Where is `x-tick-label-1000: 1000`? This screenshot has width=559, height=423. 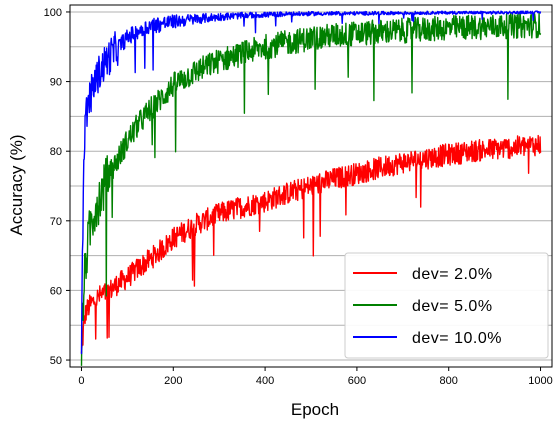
x-tick-label-1000: 1000 is located at coordinates (540, 381).